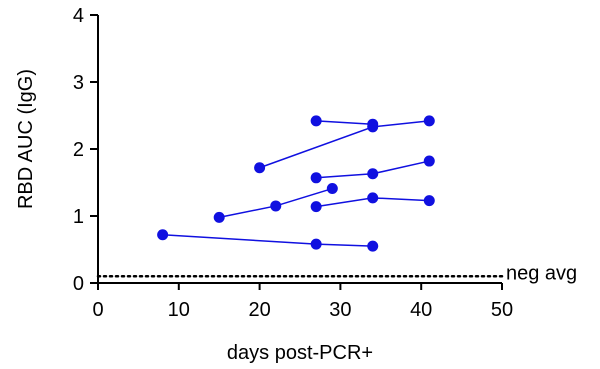 The height and width of the screenshot is (369, 600). I want to click on x-tick-label: 50, so click(502, 310).